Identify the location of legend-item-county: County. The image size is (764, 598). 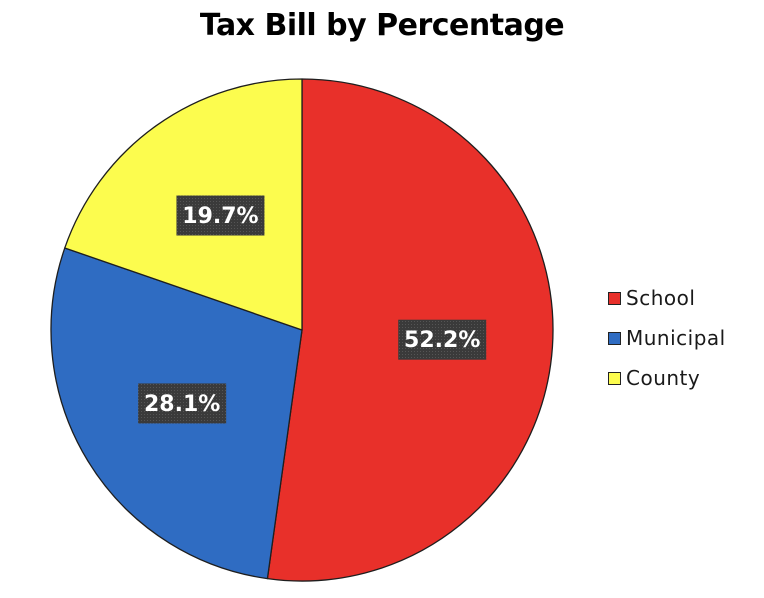
(667, 378).